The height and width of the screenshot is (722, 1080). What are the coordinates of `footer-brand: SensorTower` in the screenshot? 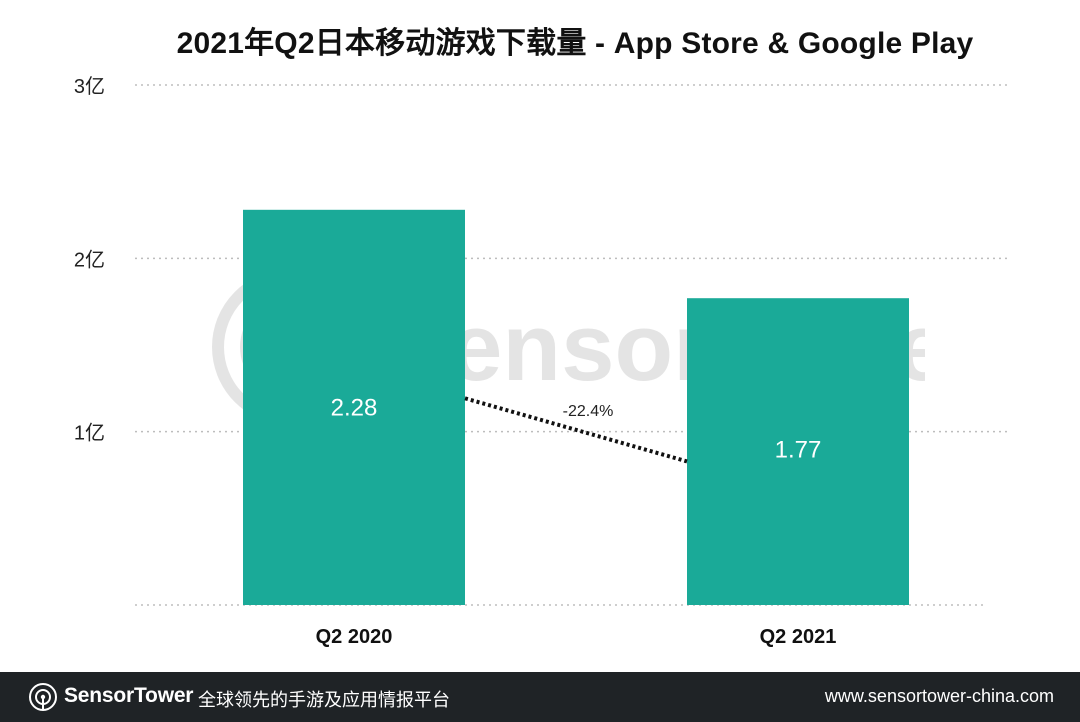 It's located at (129, 695).